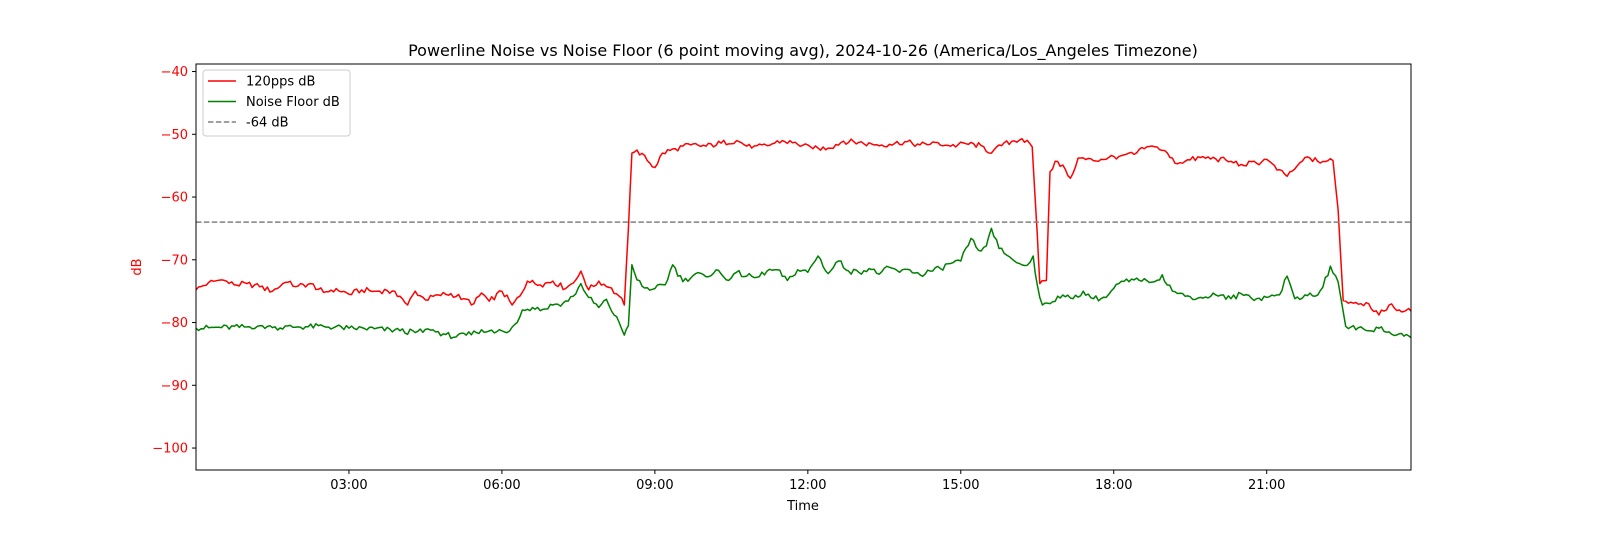 The image size is (1600, 540). What do you see at coordinates (267, 123) in the screenshot?
I see `legend-label: -64 dB` at bounding box center [267, 123].